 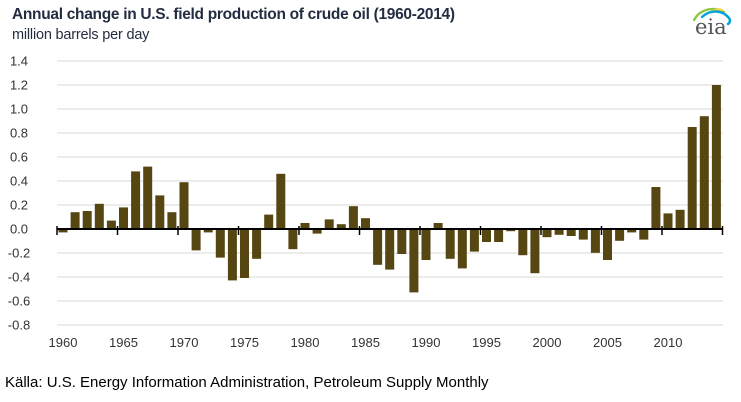 I want to click on bar-2012, so click(x=692, y=178).